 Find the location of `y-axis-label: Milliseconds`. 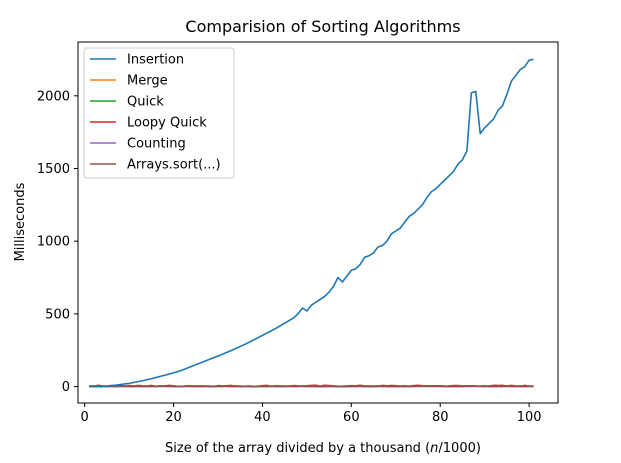

y-axis-label: Milliseconds is located at coordinates (20, 221).